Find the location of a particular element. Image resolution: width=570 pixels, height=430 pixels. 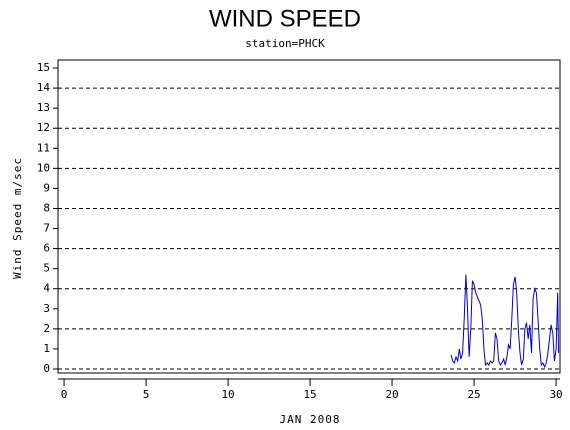

y-tick-label: 9 is located at coordinates (46, 187).